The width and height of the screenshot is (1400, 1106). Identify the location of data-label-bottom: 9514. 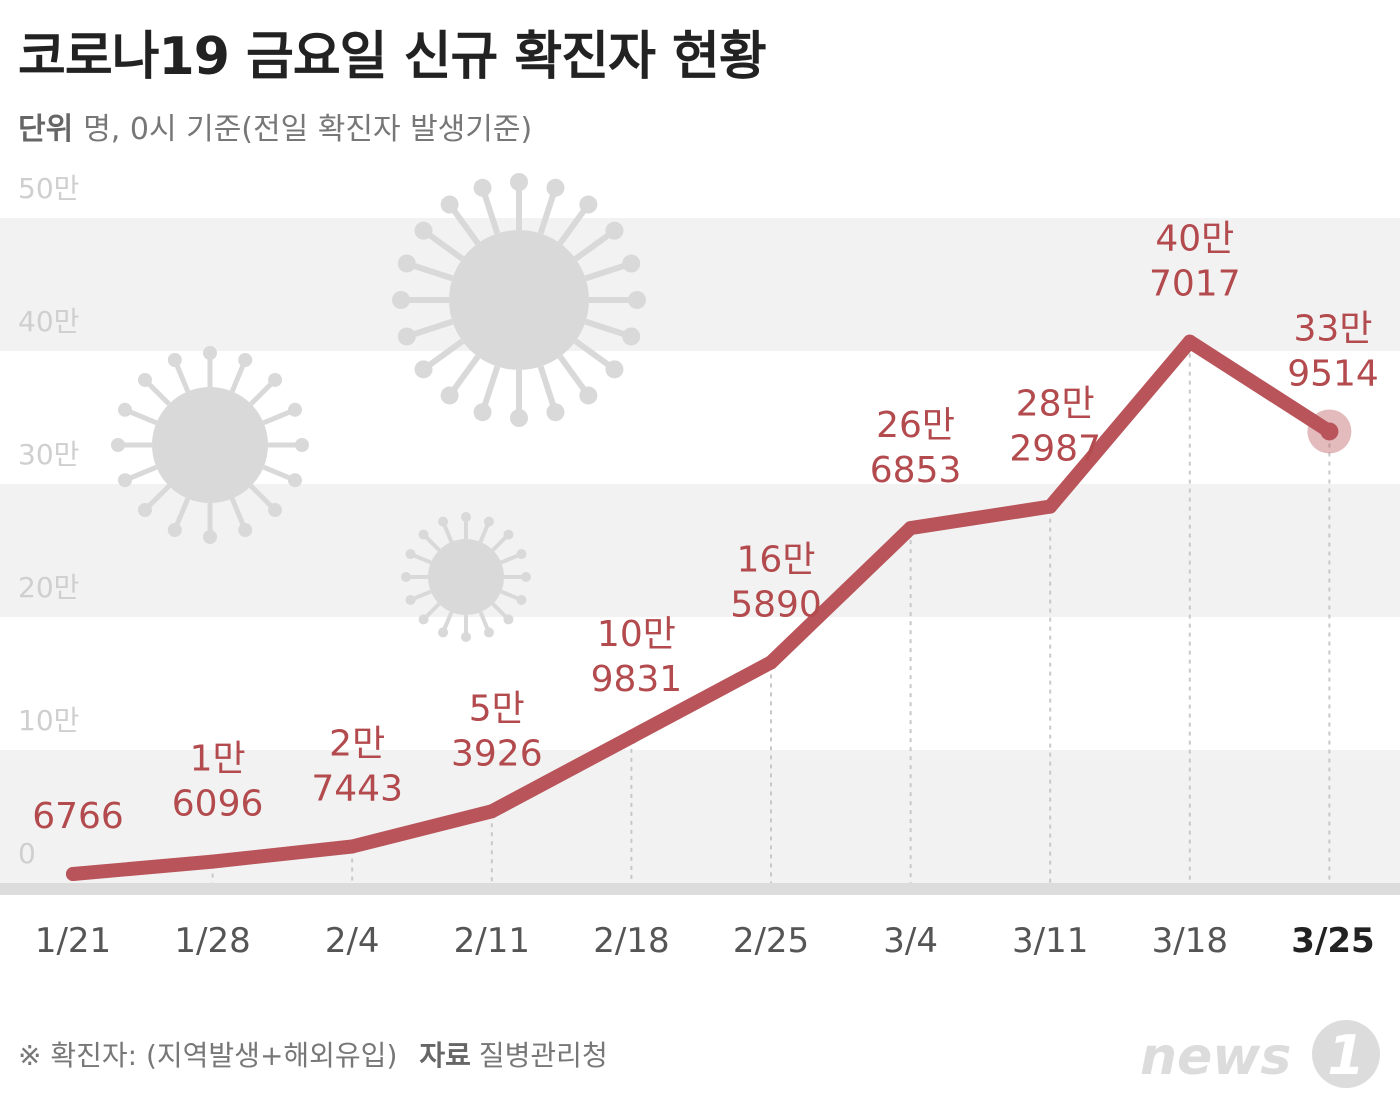
(1333, 373).